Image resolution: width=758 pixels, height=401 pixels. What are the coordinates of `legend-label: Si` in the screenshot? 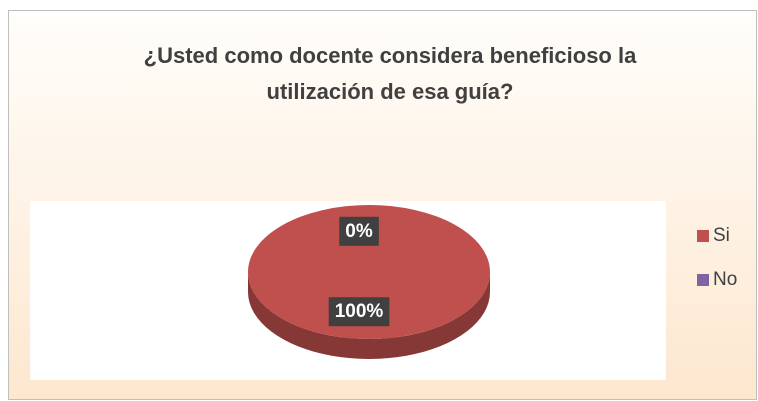 It's located at (721, 235).